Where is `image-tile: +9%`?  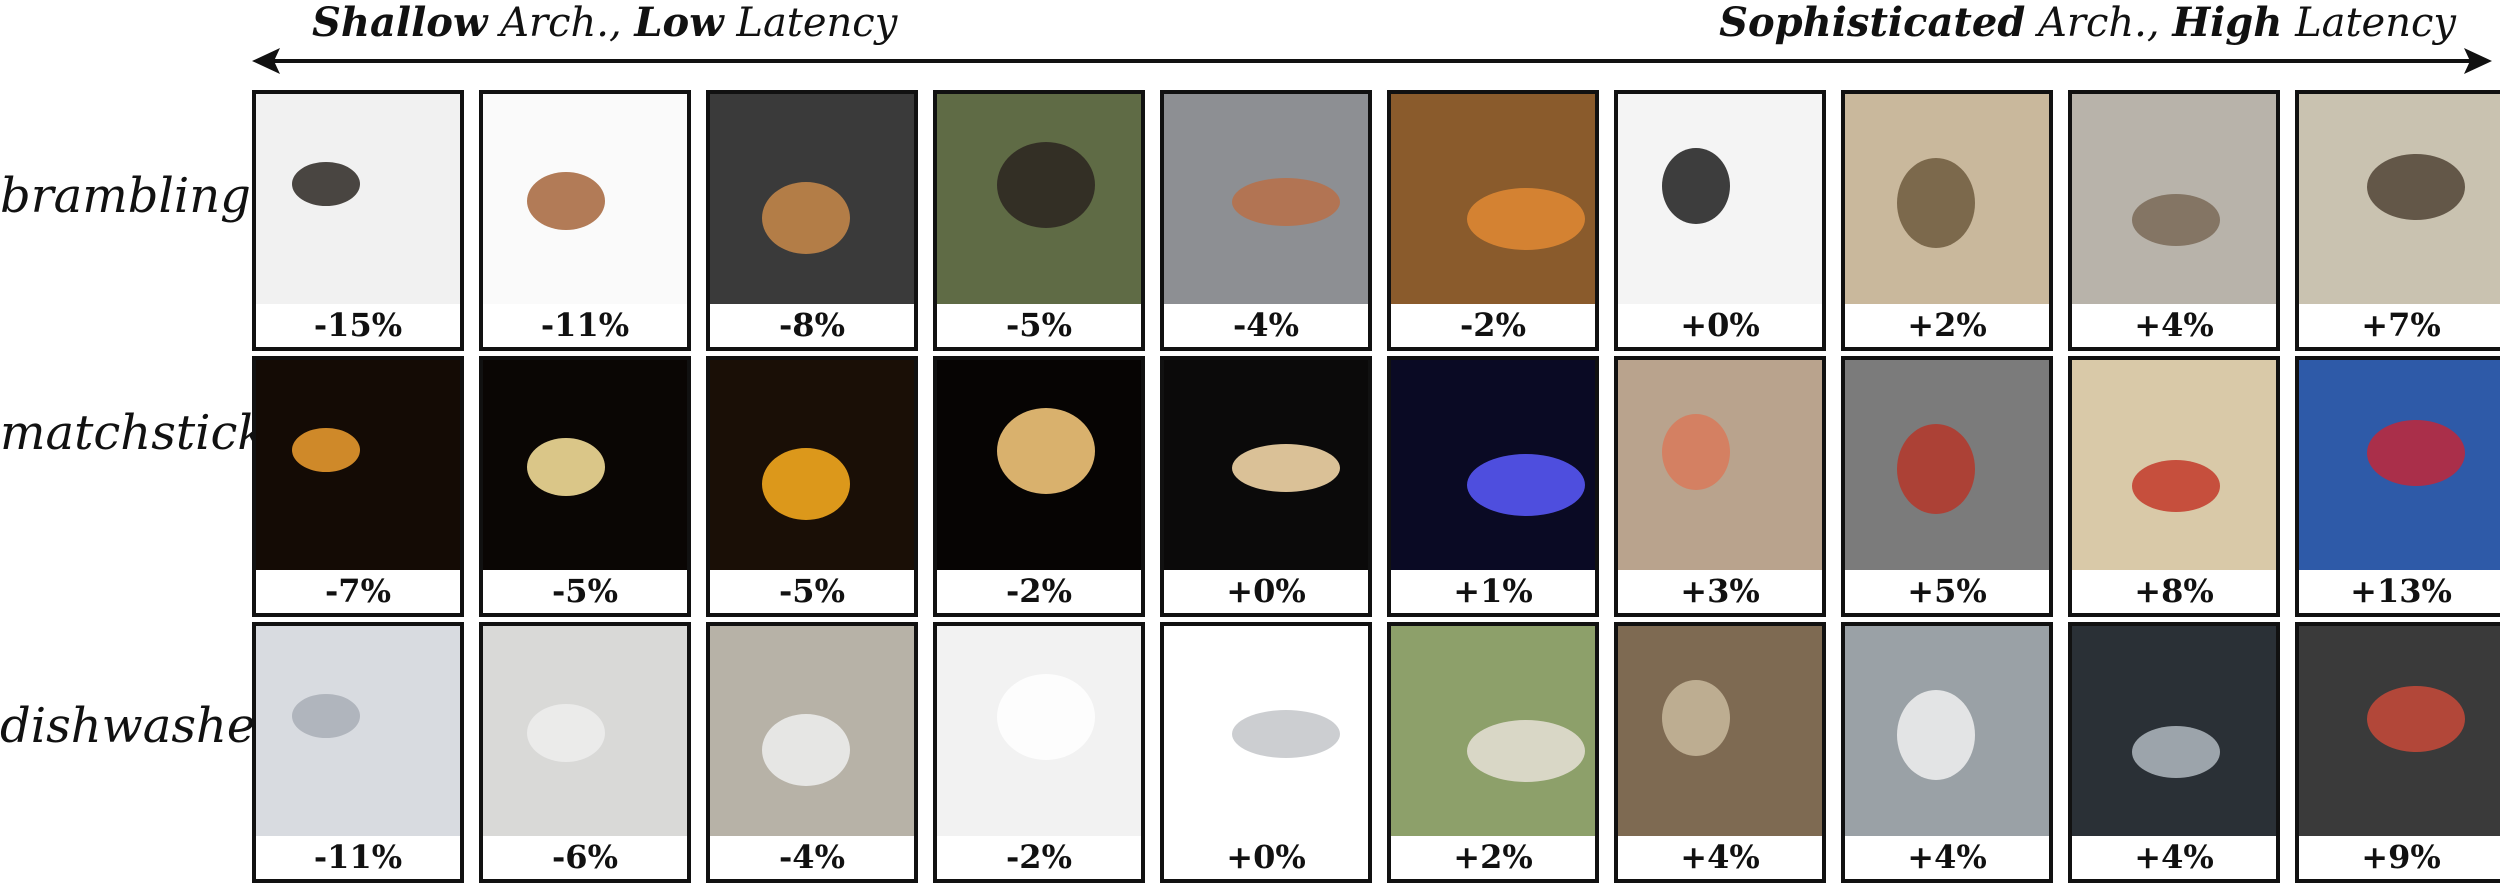
image-tile: +9% is located at coordinates (2397, 752).